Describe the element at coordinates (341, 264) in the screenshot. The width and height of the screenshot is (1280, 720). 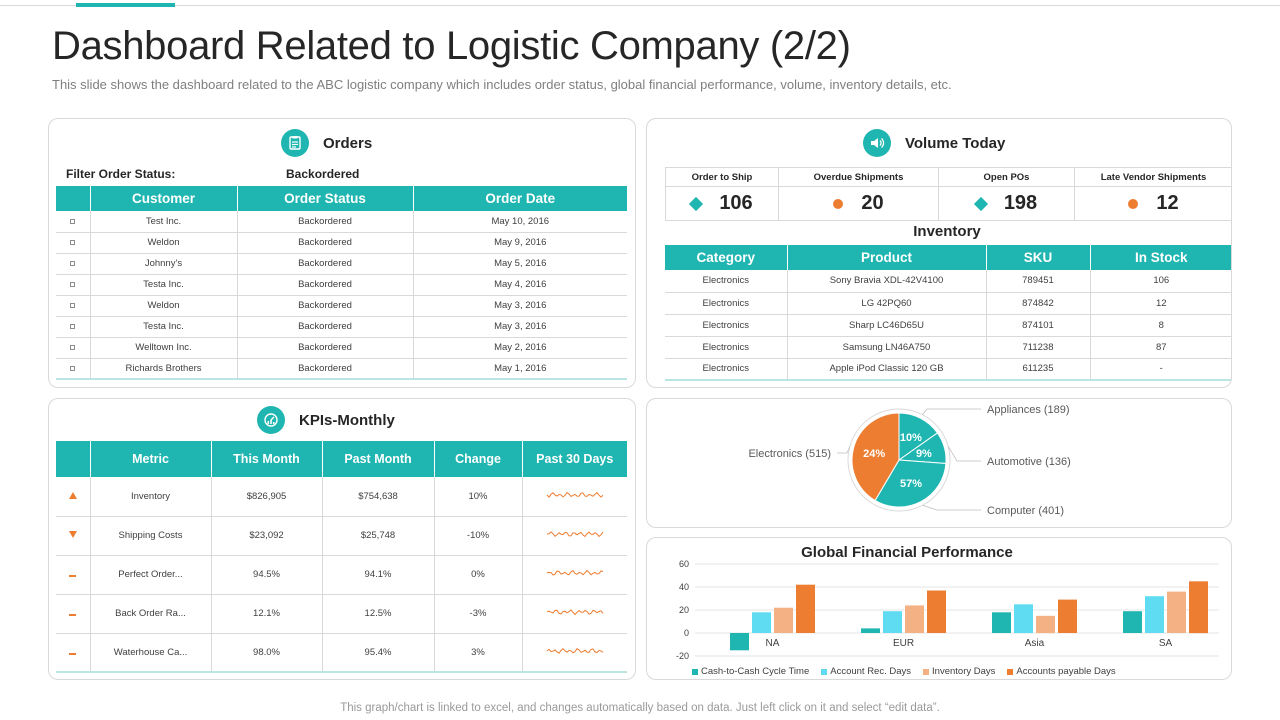
I see `order-row: Johnny’s Backordered May 5, 2016` at that location.